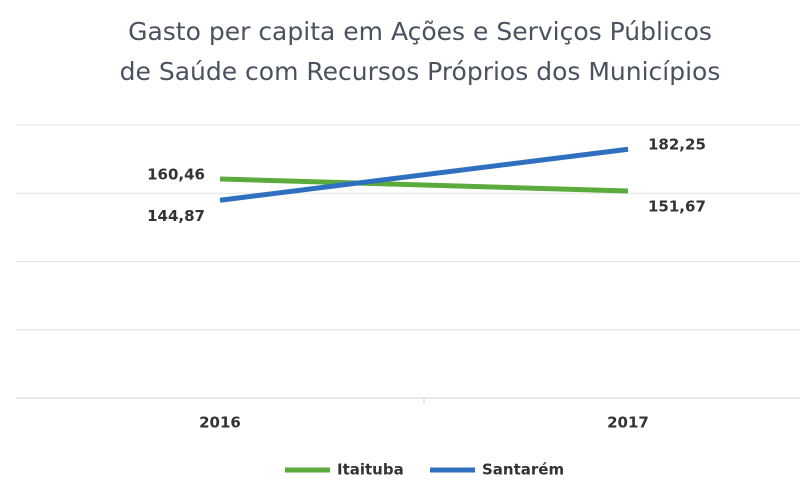 The height and width of the screenshot is (503, 800). What do you see at coordinates (176, 216) in the screenshot?
I see `data-label: 144,87` at bounding box center [176, 216].